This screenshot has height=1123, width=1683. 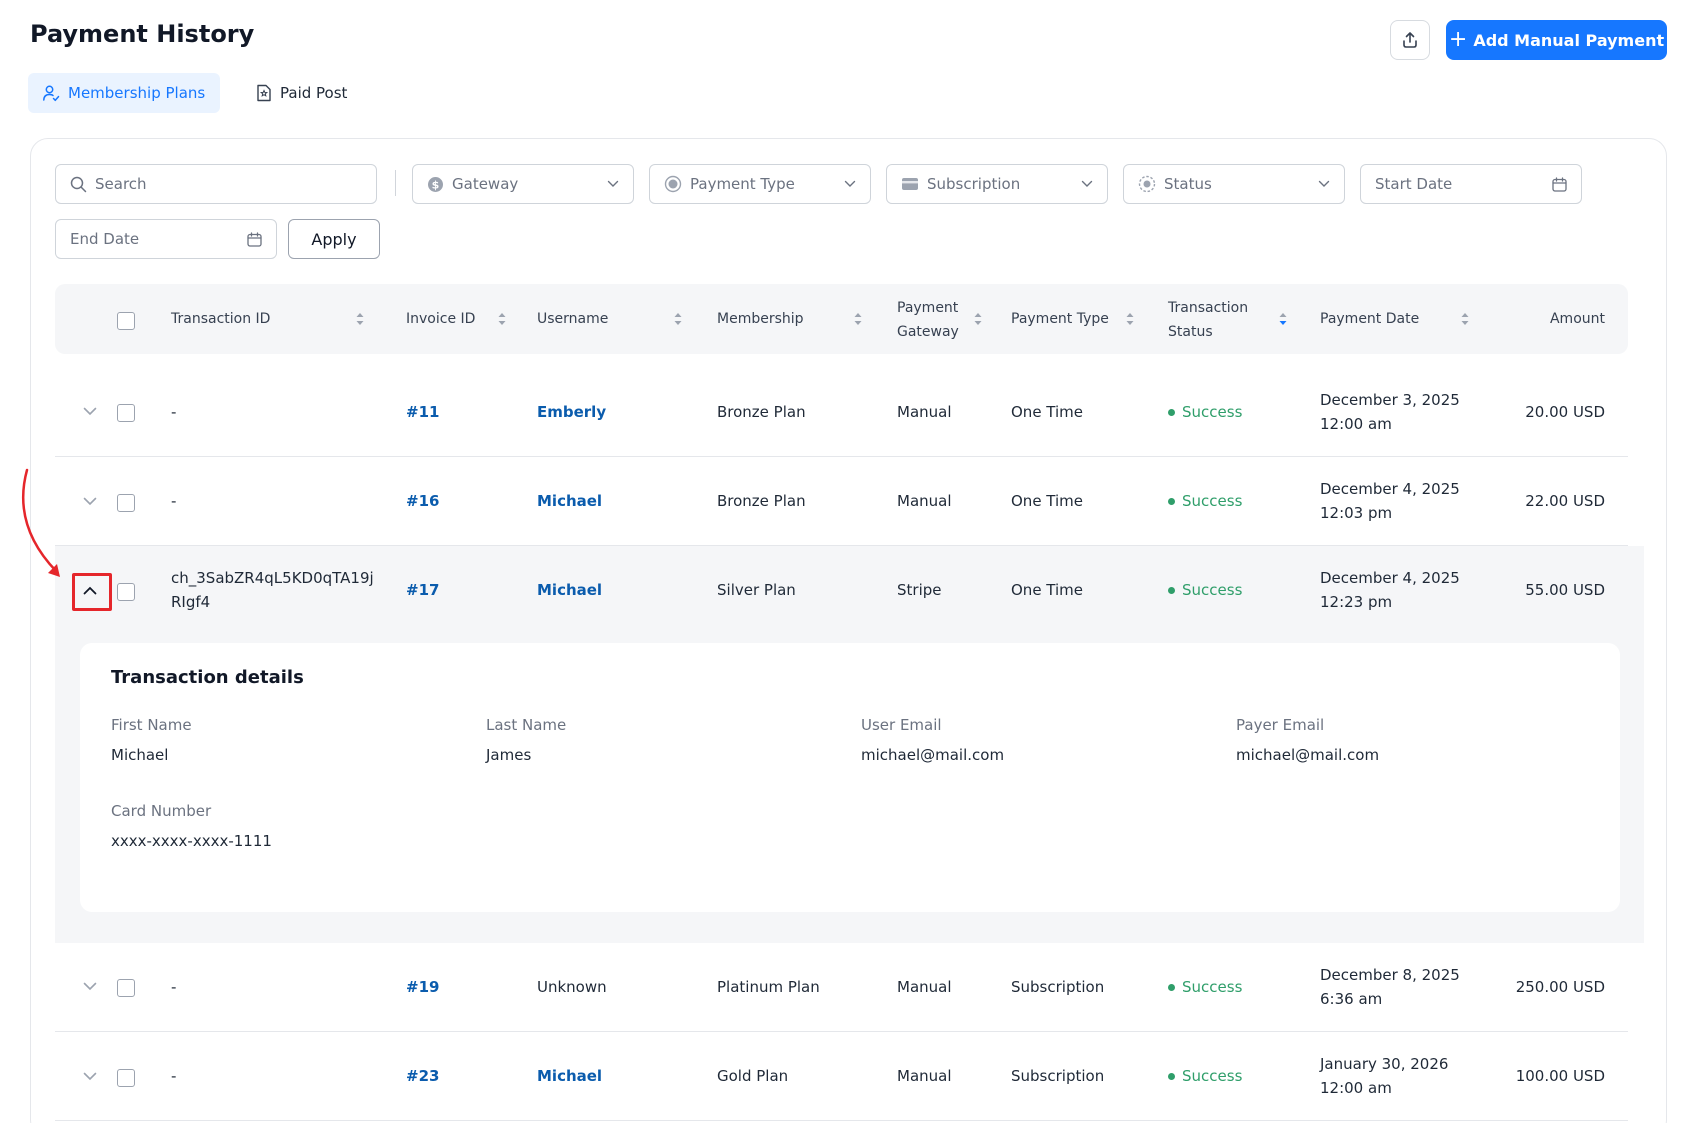 I want to click on payer-email-value: michael@mail.com, so click(x=1308, y=755).